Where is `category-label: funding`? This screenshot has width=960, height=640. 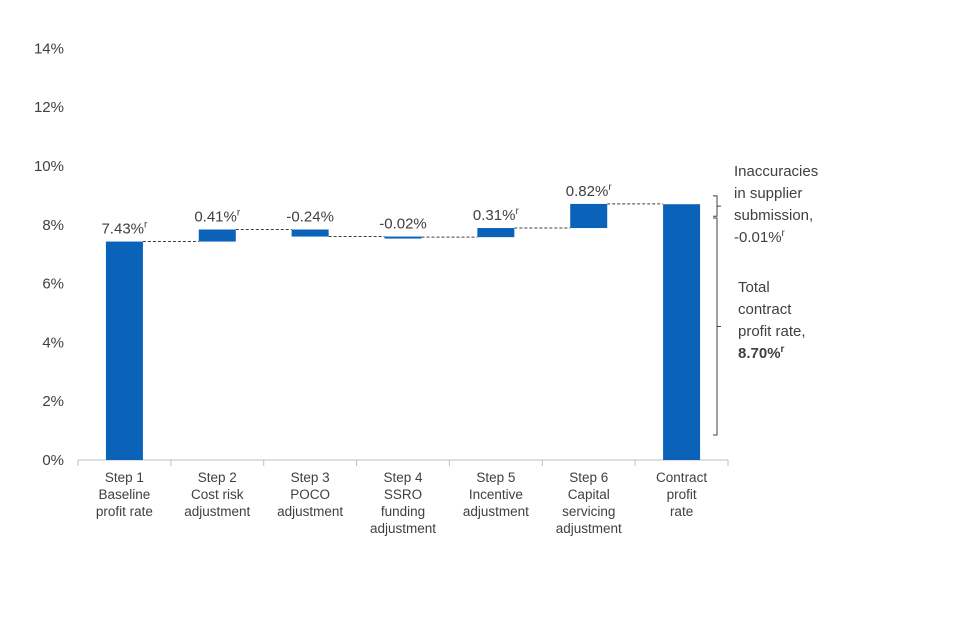
category-label: funding is located at coordinates (403, 511).